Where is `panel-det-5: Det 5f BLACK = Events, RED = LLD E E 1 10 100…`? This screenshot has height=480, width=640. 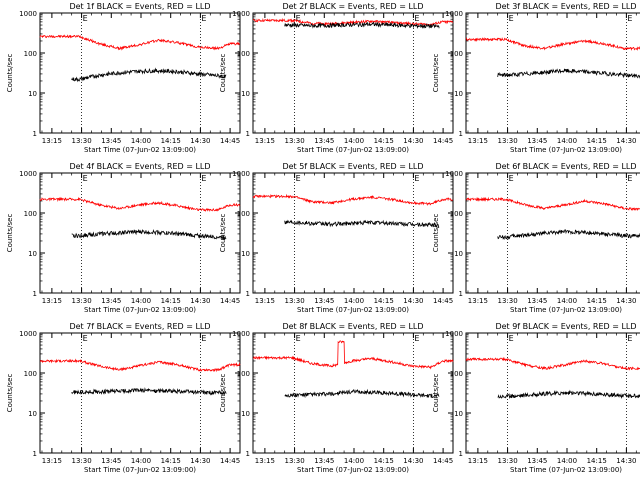
panel-det-5: Det 5f BLACK = Events, RED = LLD E E 1 10 100… is located at coordinates (336, 238).